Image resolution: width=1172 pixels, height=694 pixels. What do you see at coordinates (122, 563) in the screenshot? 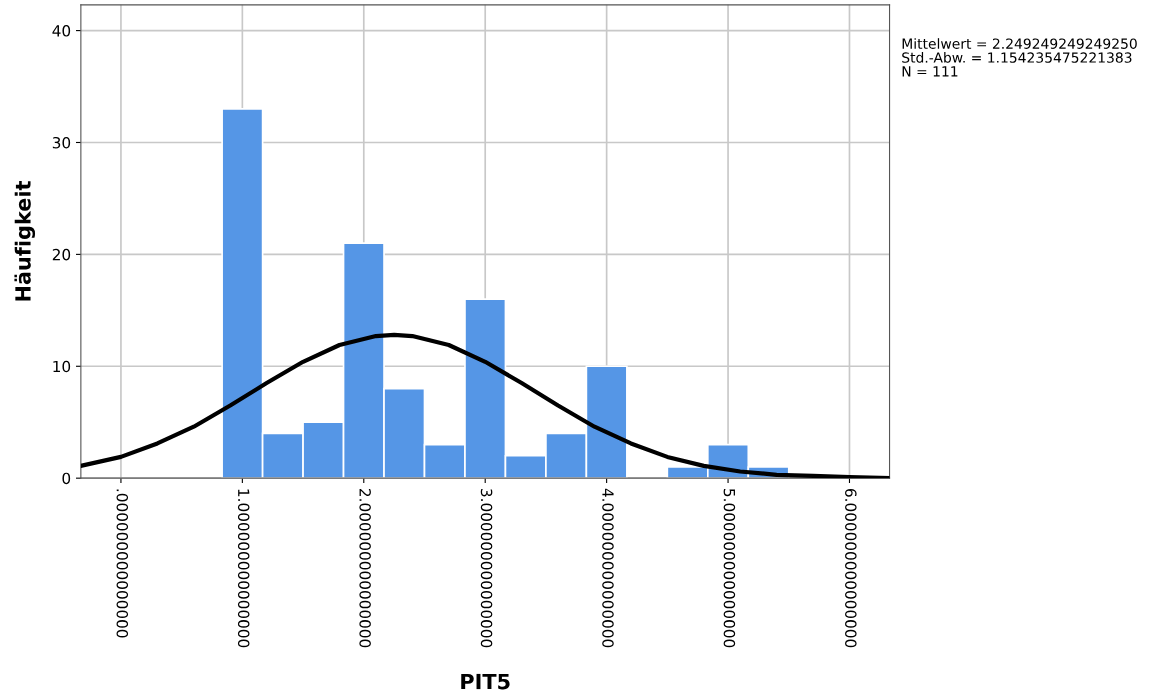
I see `x-tick-label: .000000000000000` at bounding box center [122, 563].